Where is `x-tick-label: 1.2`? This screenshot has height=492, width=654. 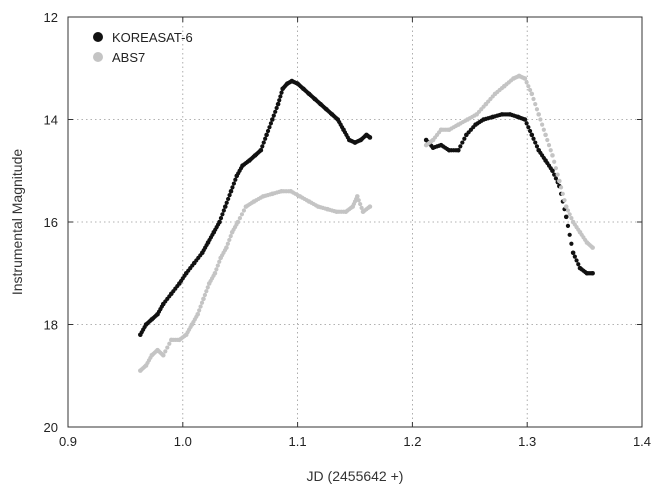 x-tick-label: 1.2 is located at coordinates (412, 441).